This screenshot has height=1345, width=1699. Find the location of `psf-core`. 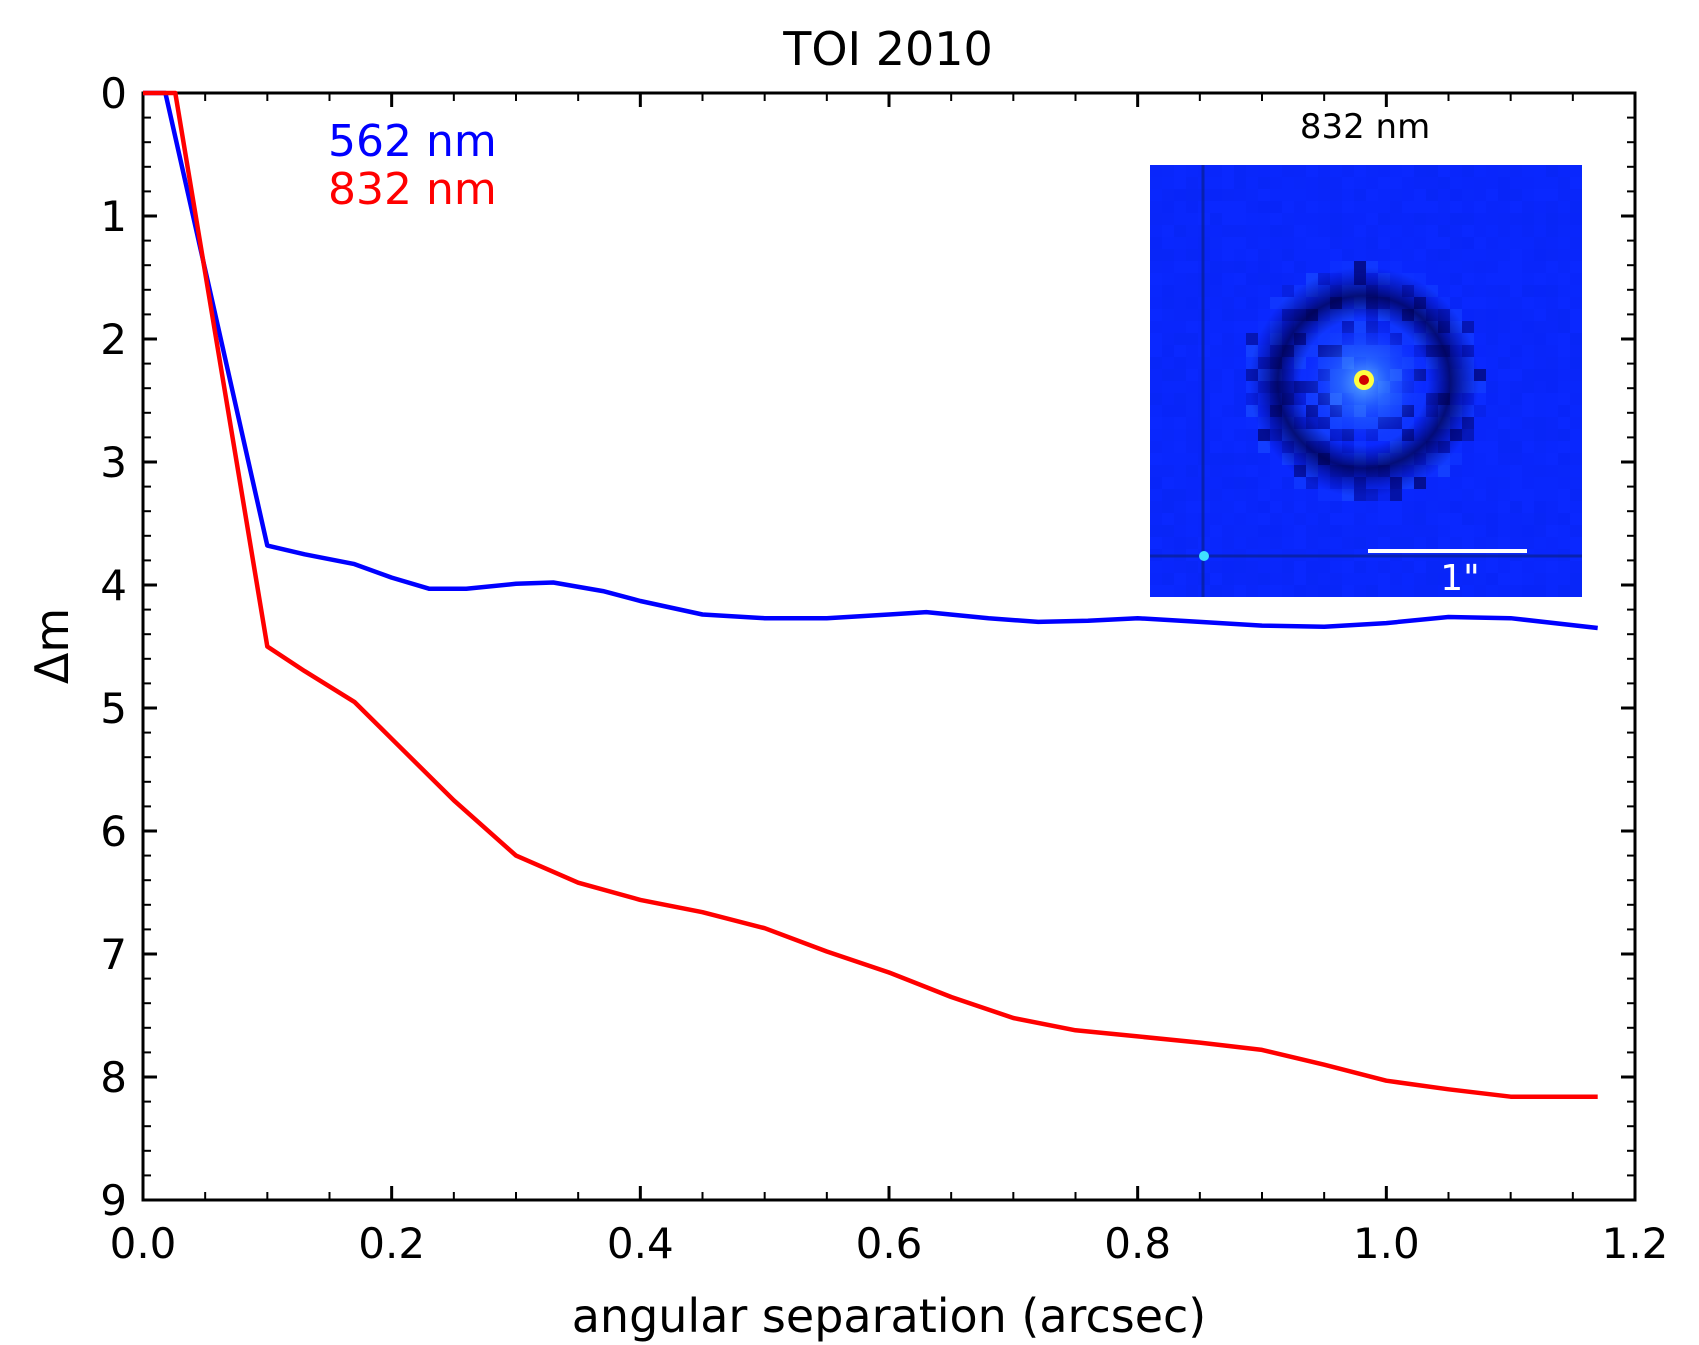

psf-core is located at coordinates (1364, 380).